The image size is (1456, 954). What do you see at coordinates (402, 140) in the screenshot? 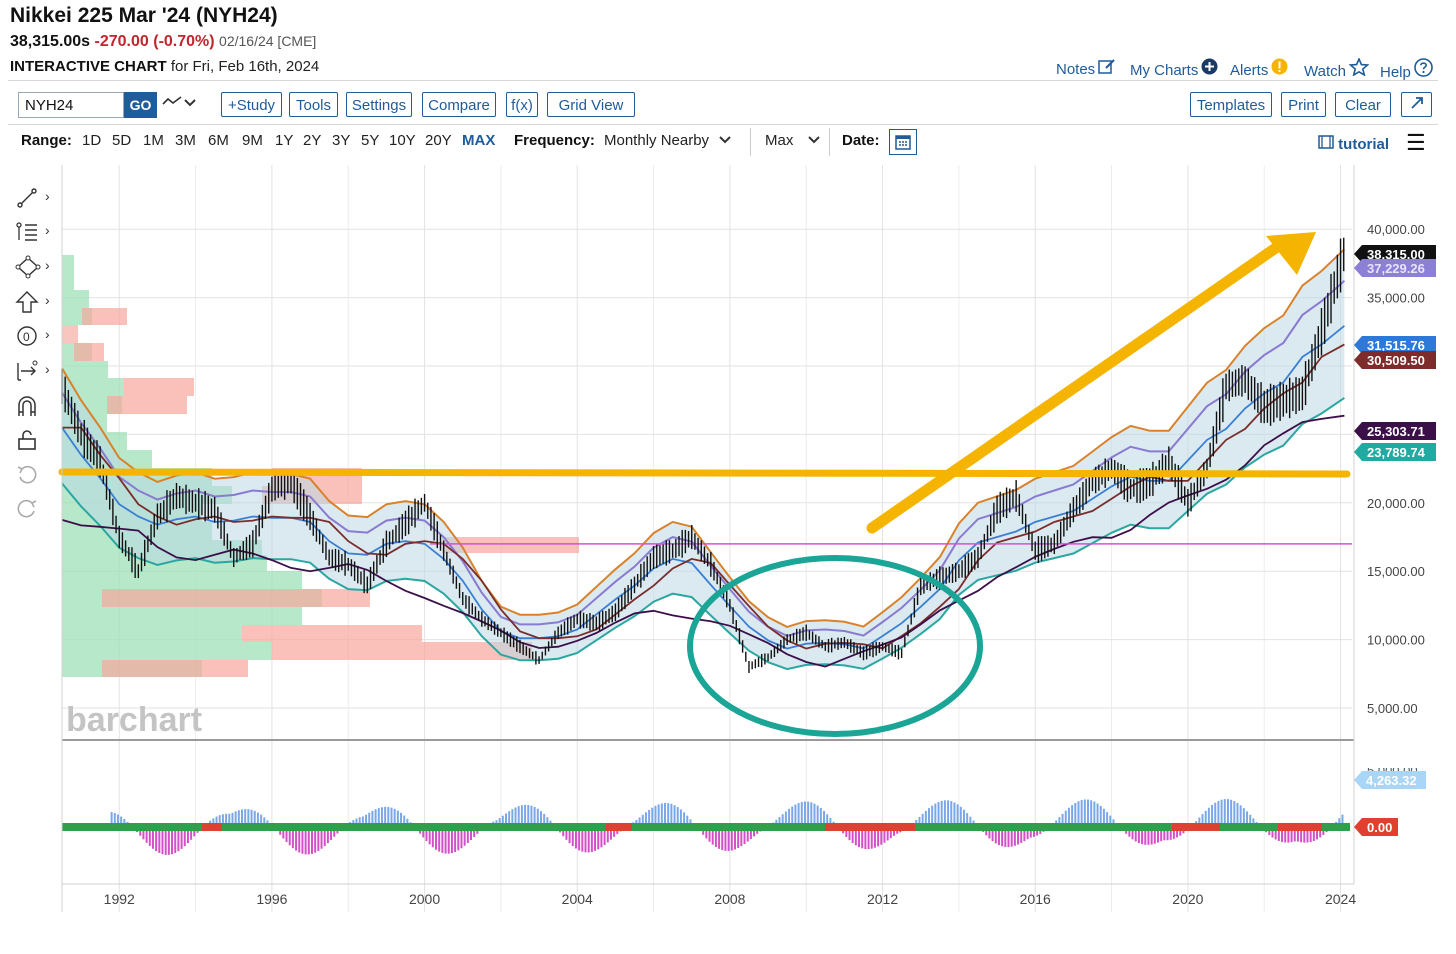
I see `range-option-10y: 10Y` at bounding box center [402, 140].